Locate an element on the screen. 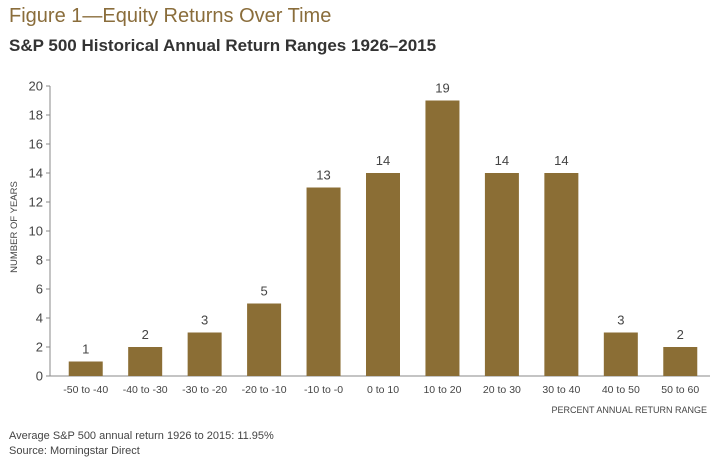 Image resolution: width=725 pixels, height=474 pixels. x-tick-label: 10 to 20 is located at coordinates (442, 390).